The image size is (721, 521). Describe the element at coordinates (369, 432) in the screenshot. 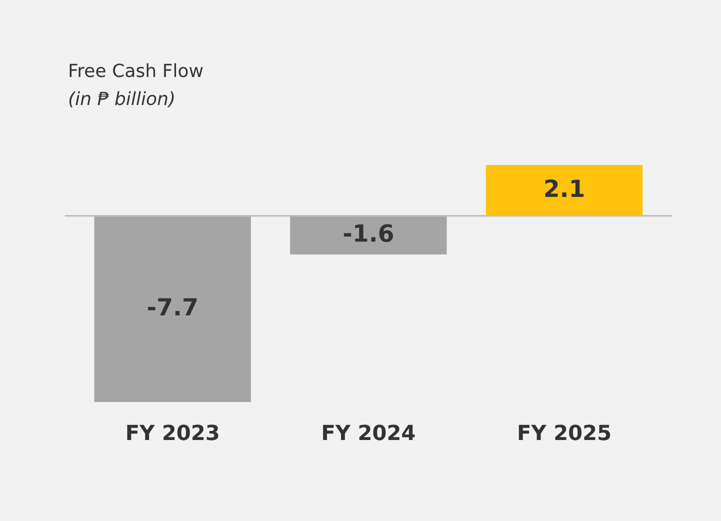

I see `x-tick-label: FY 2024` at that location.